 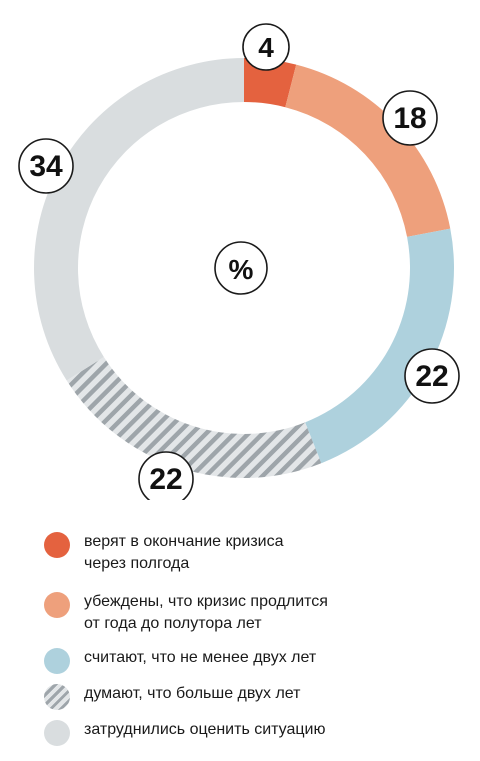 What do you see at coordinates (380, 346) in the screenshot?
I see `slice-at-least-two-years` at bounding box center [380, 346].